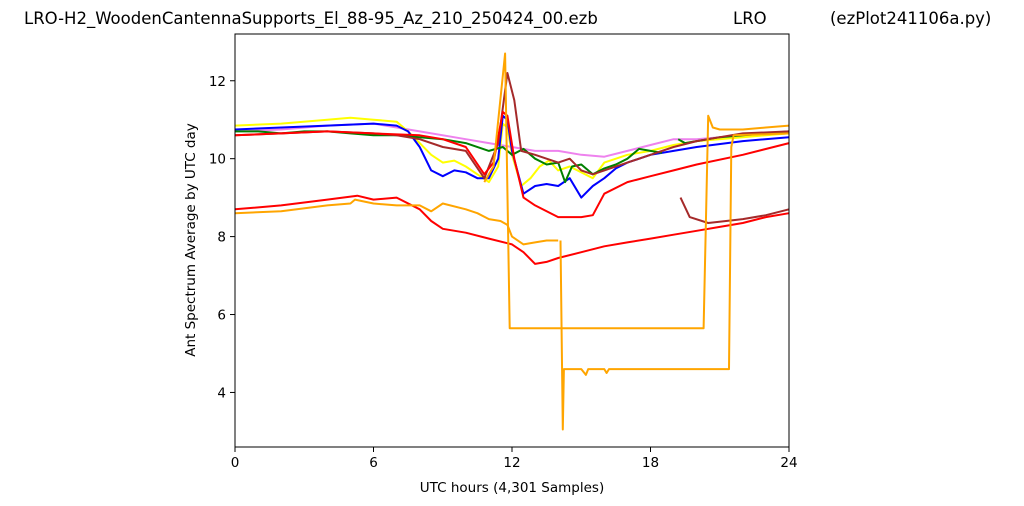 This screenshot has width=1024, height=506. Describe the element at coordinates (217, 82) in the screenshot. I see `y-tick-label: 12` at that location.